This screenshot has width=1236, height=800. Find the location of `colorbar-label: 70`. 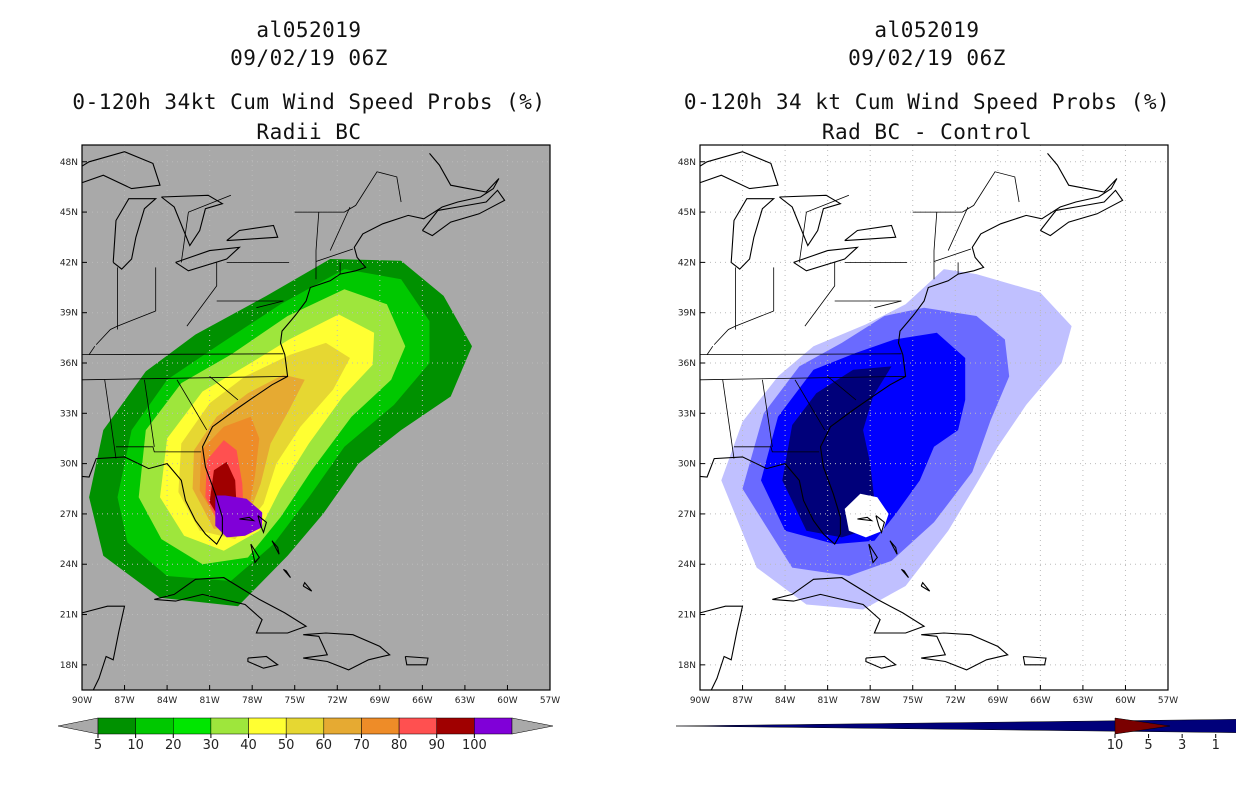

colorbar-label: 70 is located at coordinates (361, 745).